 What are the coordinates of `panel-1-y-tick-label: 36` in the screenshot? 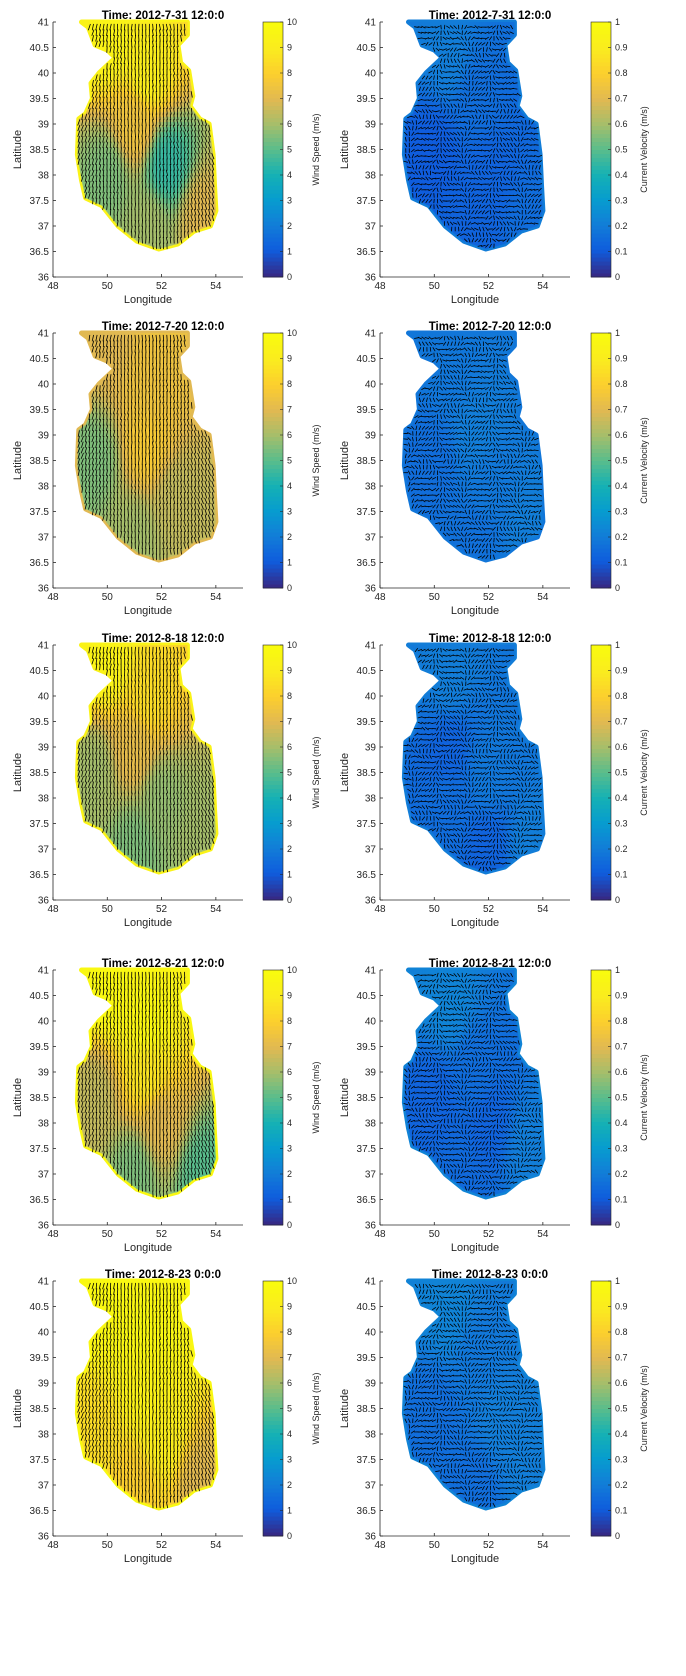 It's located at (44, 278).